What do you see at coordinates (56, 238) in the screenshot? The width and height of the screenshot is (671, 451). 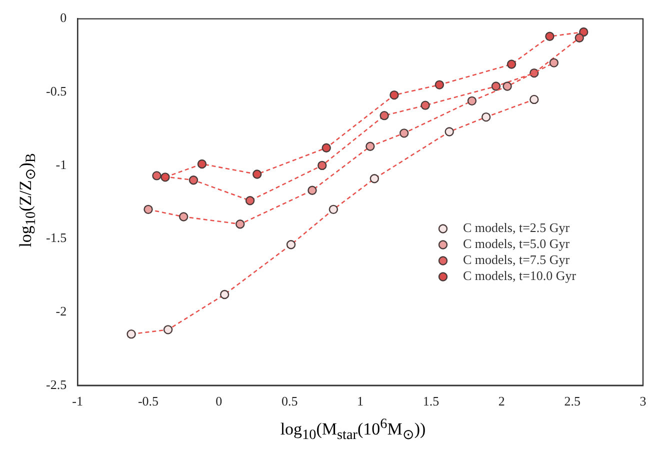 I see `y-tick-label: -1.5` at bounding box center [56, 238].